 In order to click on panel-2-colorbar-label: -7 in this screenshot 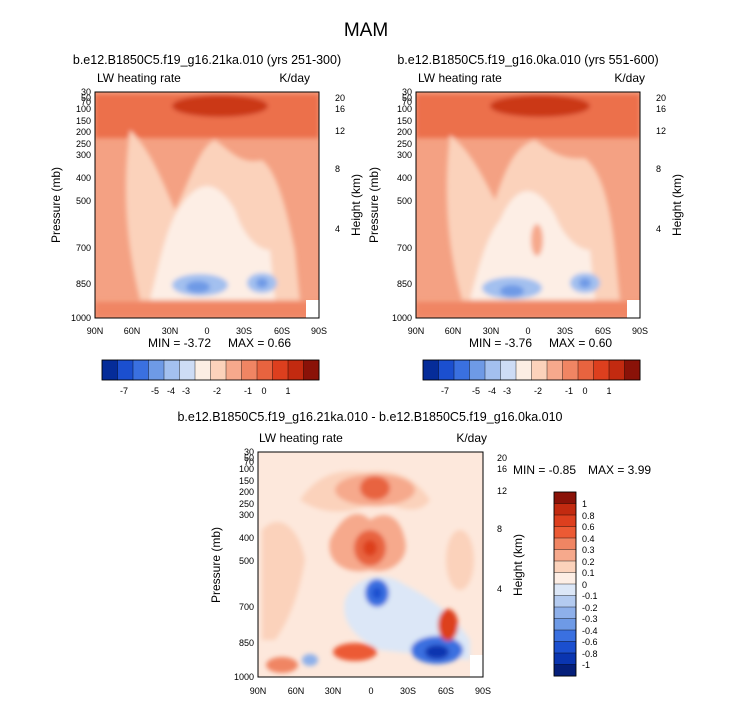, I will do `click(445, 391)`.